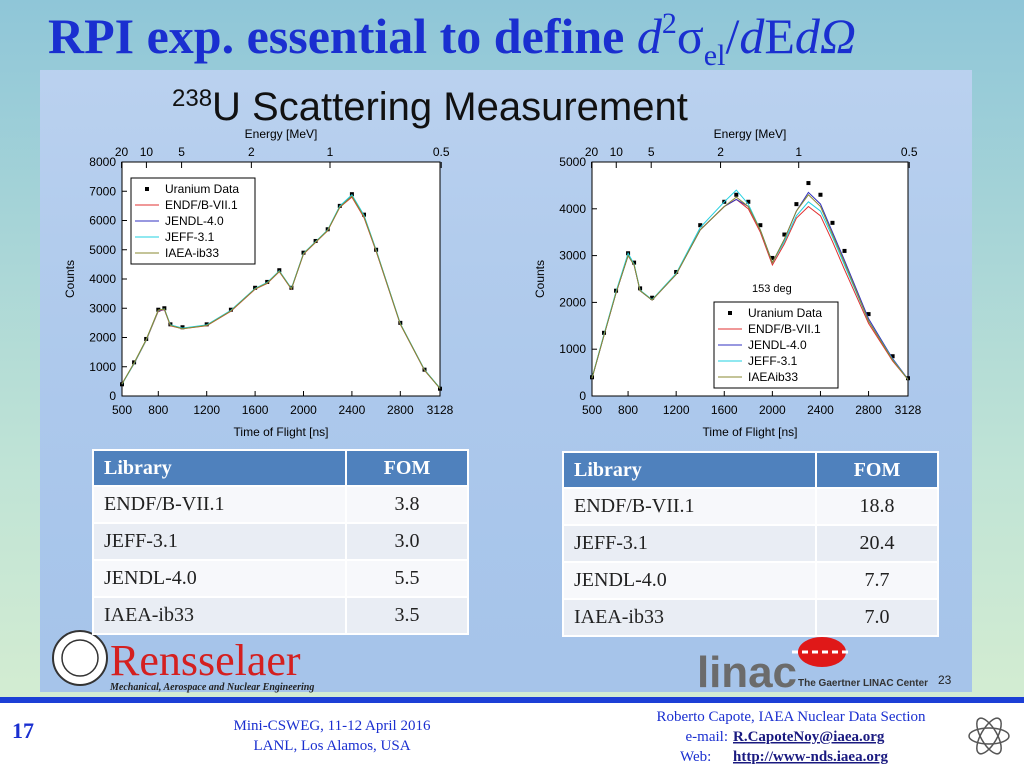 The height and width of the screenshot is (768, 1024). I want to click on legend-label: JENDL-4.0, so click(777, 345).